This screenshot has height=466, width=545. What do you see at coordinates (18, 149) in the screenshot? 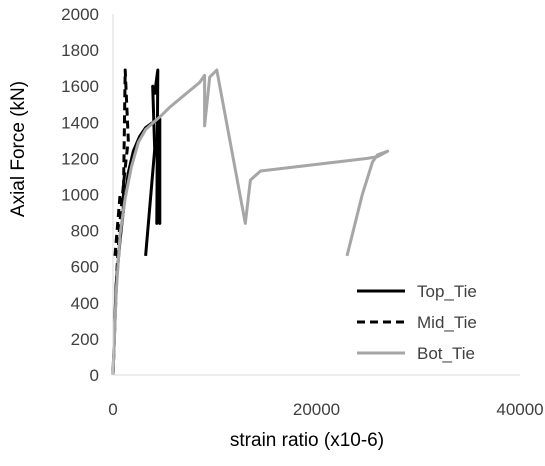
I see `y-axis-title: Axial Force (kN)` at bounding box center [18, 149].